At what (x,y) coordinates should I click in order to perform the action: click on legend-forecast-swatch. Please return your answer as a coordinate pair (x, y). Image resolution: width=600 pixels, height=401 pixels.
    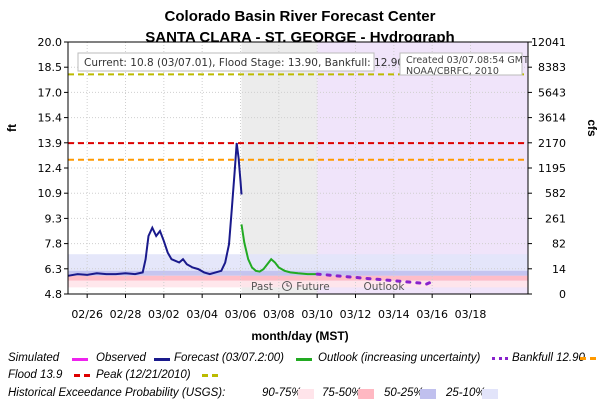
    Looking at the image, I should click on (304, 359).